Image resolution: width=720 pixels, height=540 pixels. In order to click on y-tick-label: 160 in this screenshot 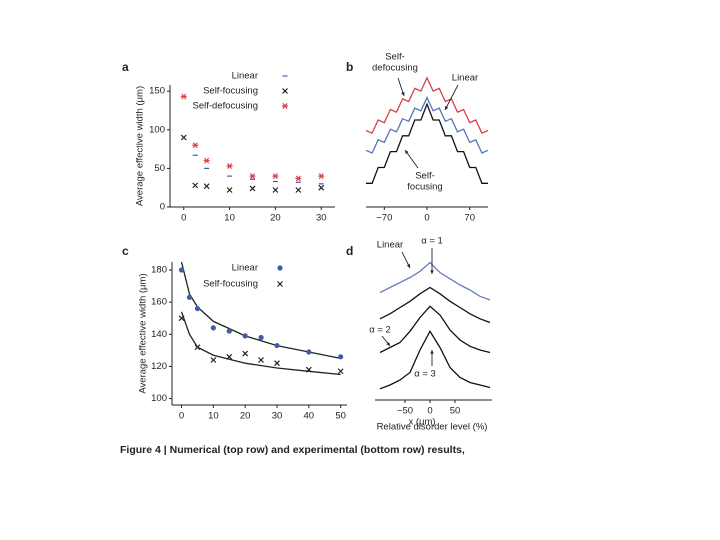, I will do `click(159, 302)`.